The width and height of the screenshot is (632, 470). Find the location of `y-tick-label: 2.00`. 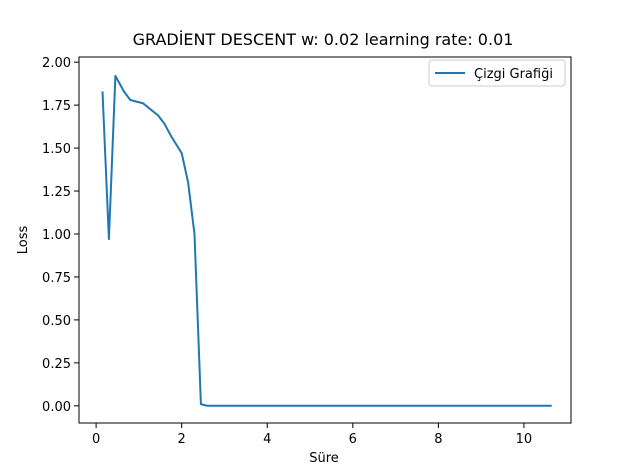

y-tick-label: 2.00 is located at coordinates (56, 63).